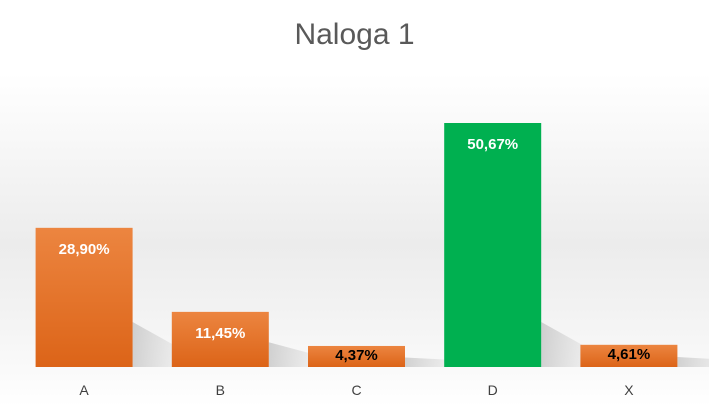 The image size is (709, 407). Describe the element at coordinates (84, 249) in the screenshot. I see `data-label-a: 28,90%` at that location.